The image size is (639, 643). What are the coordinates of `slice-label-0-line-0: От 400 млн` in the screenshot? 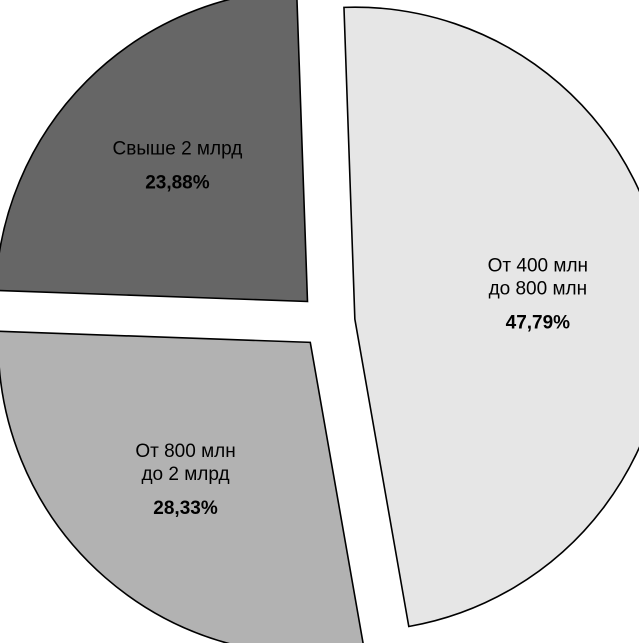 It's located at (538, 266).